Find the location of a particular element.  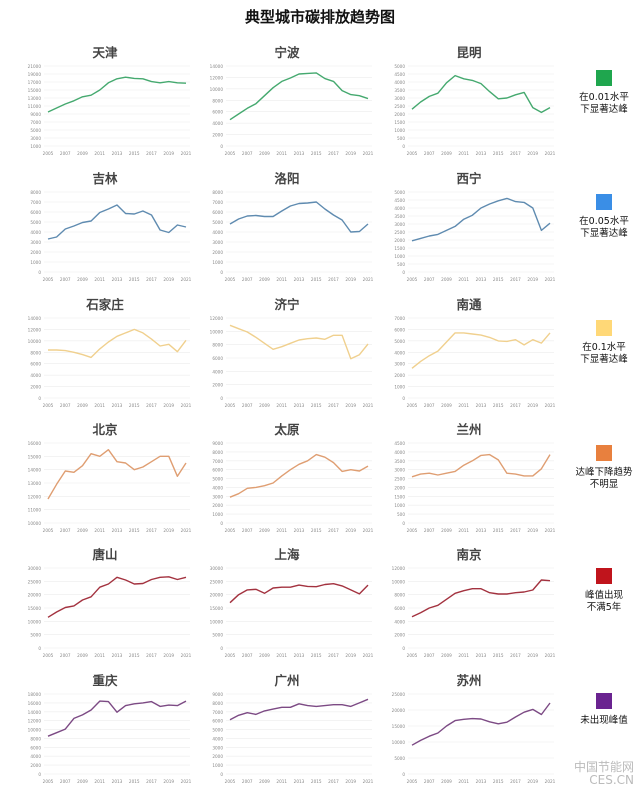

chart-title: 洛阳 is located at coordinates (287, 178).